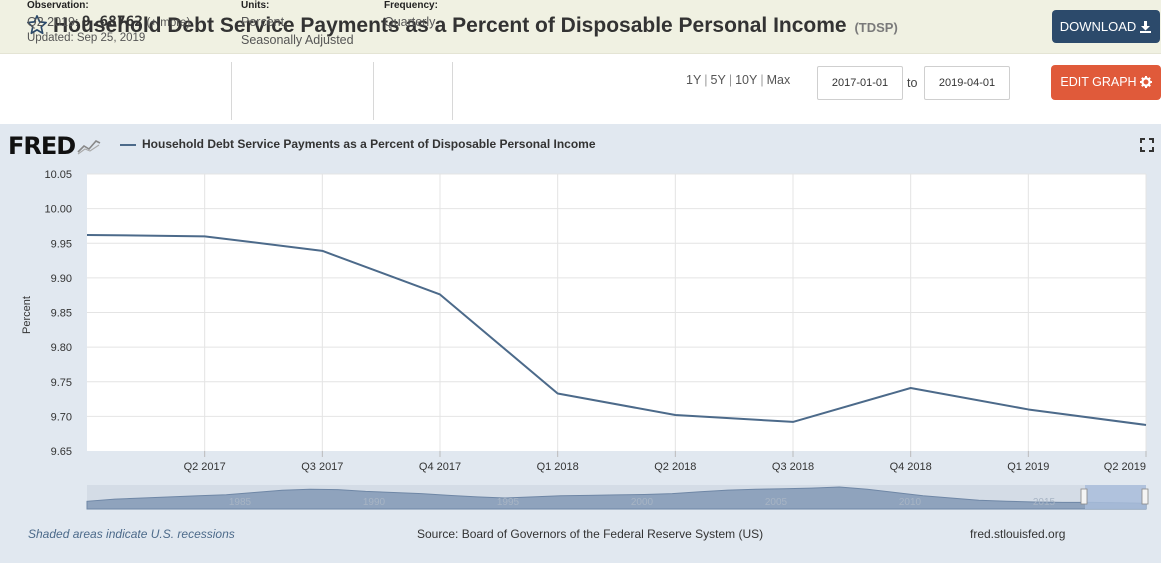  What do you see at coordinates (694, 80) in the screenshot?
I see `range-1y: 1Y` at bounding box center [694, 80].